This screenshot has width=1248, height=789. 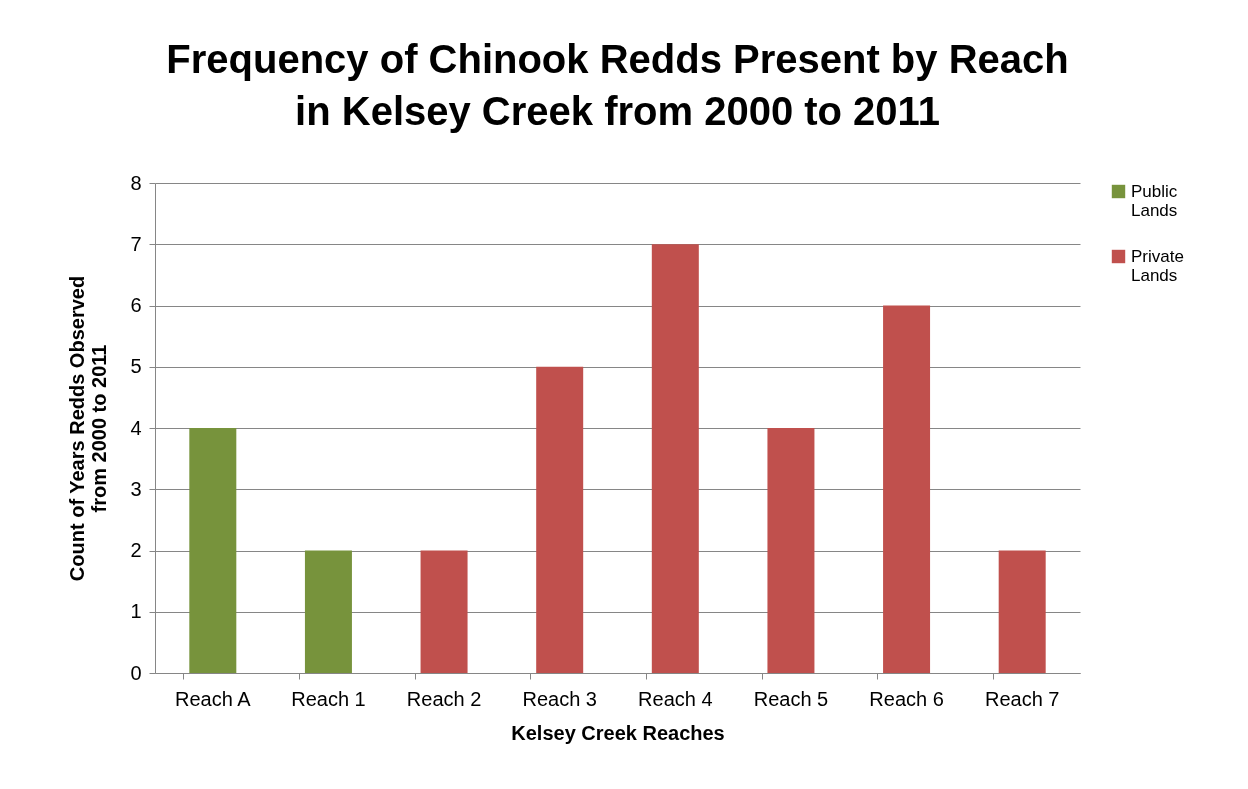 I want to click on x-tick-label: Reach 1, so click(x=328, y=698).